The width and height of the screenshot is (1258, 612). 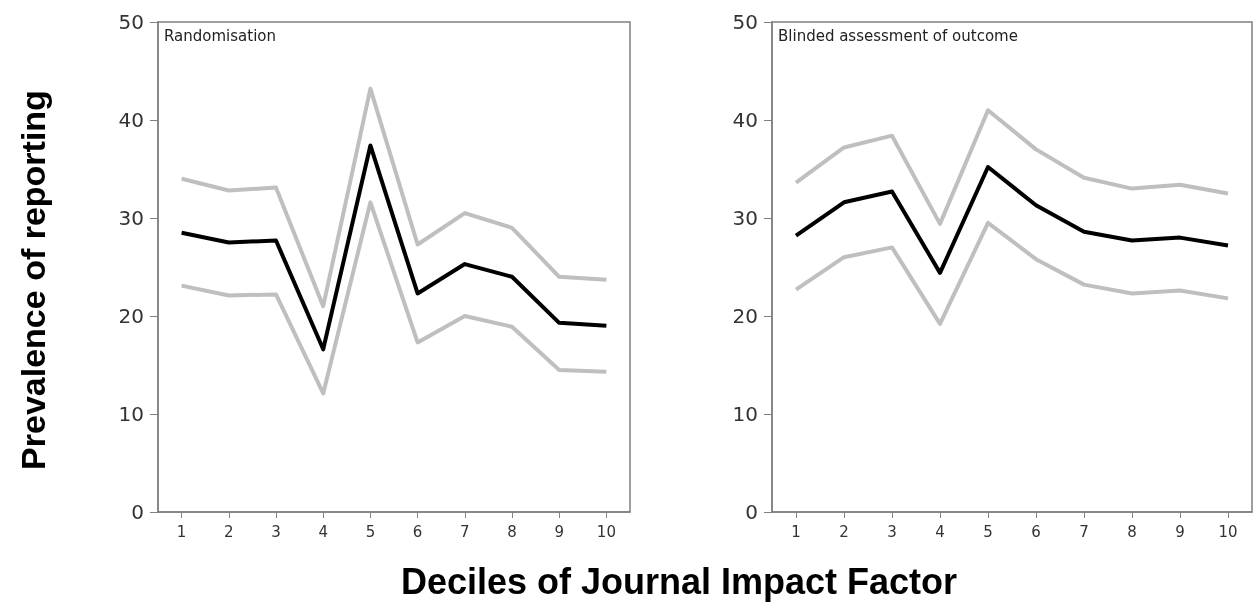 What do you see at coordinates (679, 582) in the screenshot?
I see `x-axis-title: Deciles of Journal Impact Factor` at bounding box center [679, 582].